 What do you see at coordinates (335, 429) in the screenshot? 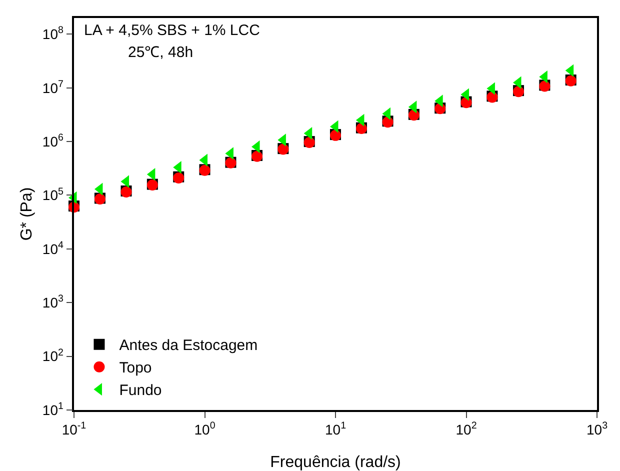
I see `x-tick-label: 10$^{1}$` at bounding box center [335, 429].